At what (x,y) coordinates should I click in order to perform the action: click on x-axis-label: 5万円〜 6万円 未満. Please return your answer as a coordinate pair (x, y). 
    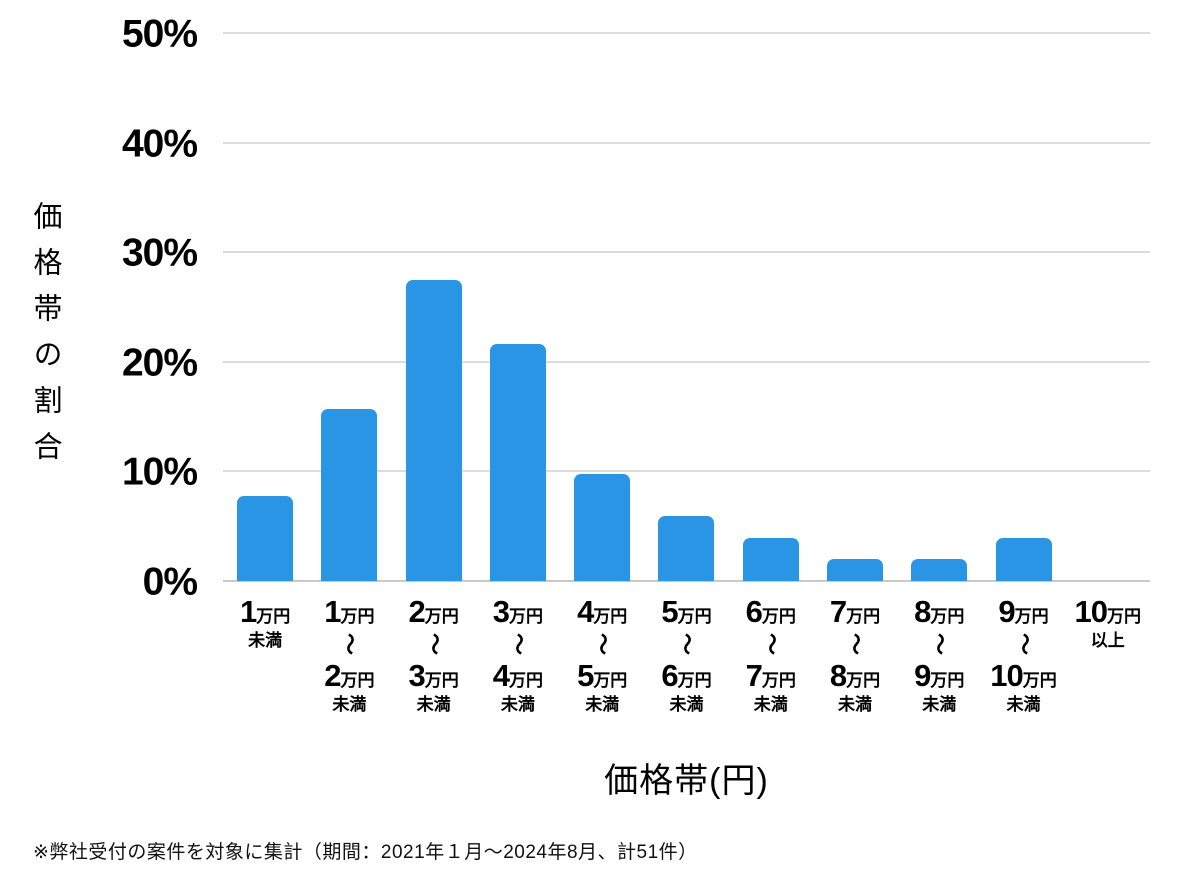
    Looking at the image, I should click on (686, 654).